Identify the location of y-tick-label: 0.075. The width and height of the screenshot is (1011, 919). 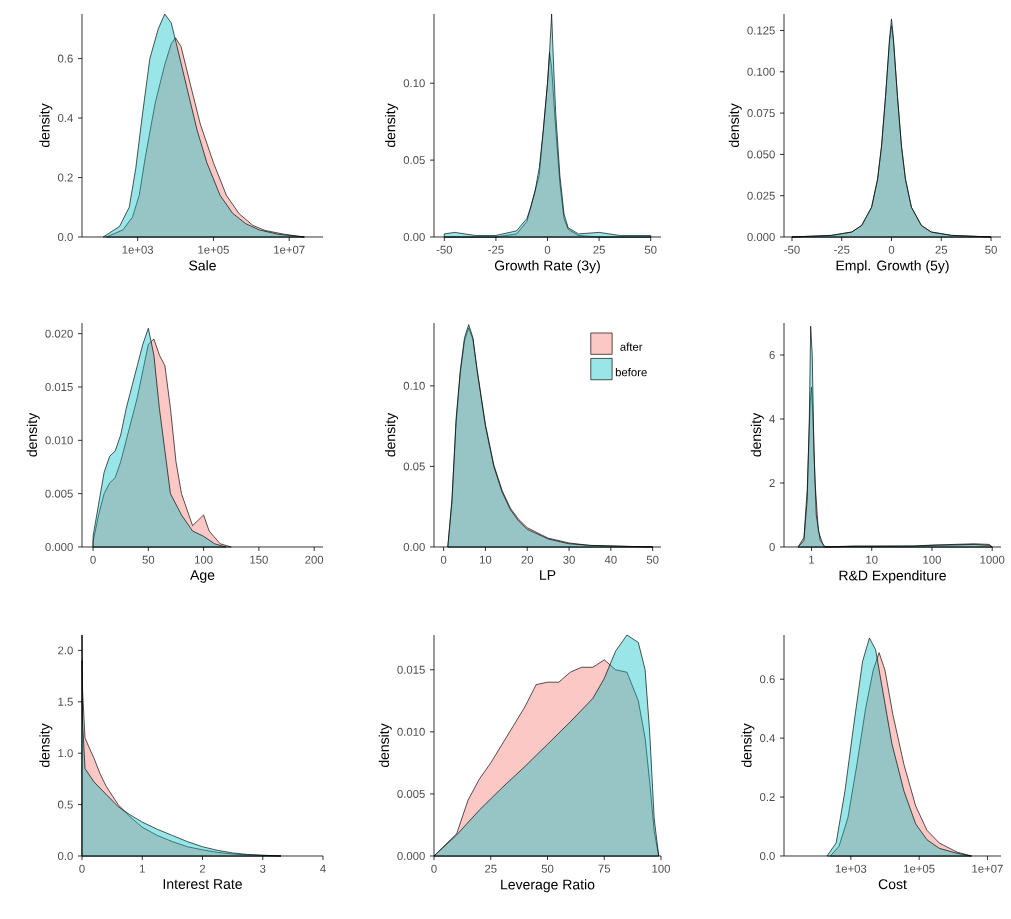
(761, 113).